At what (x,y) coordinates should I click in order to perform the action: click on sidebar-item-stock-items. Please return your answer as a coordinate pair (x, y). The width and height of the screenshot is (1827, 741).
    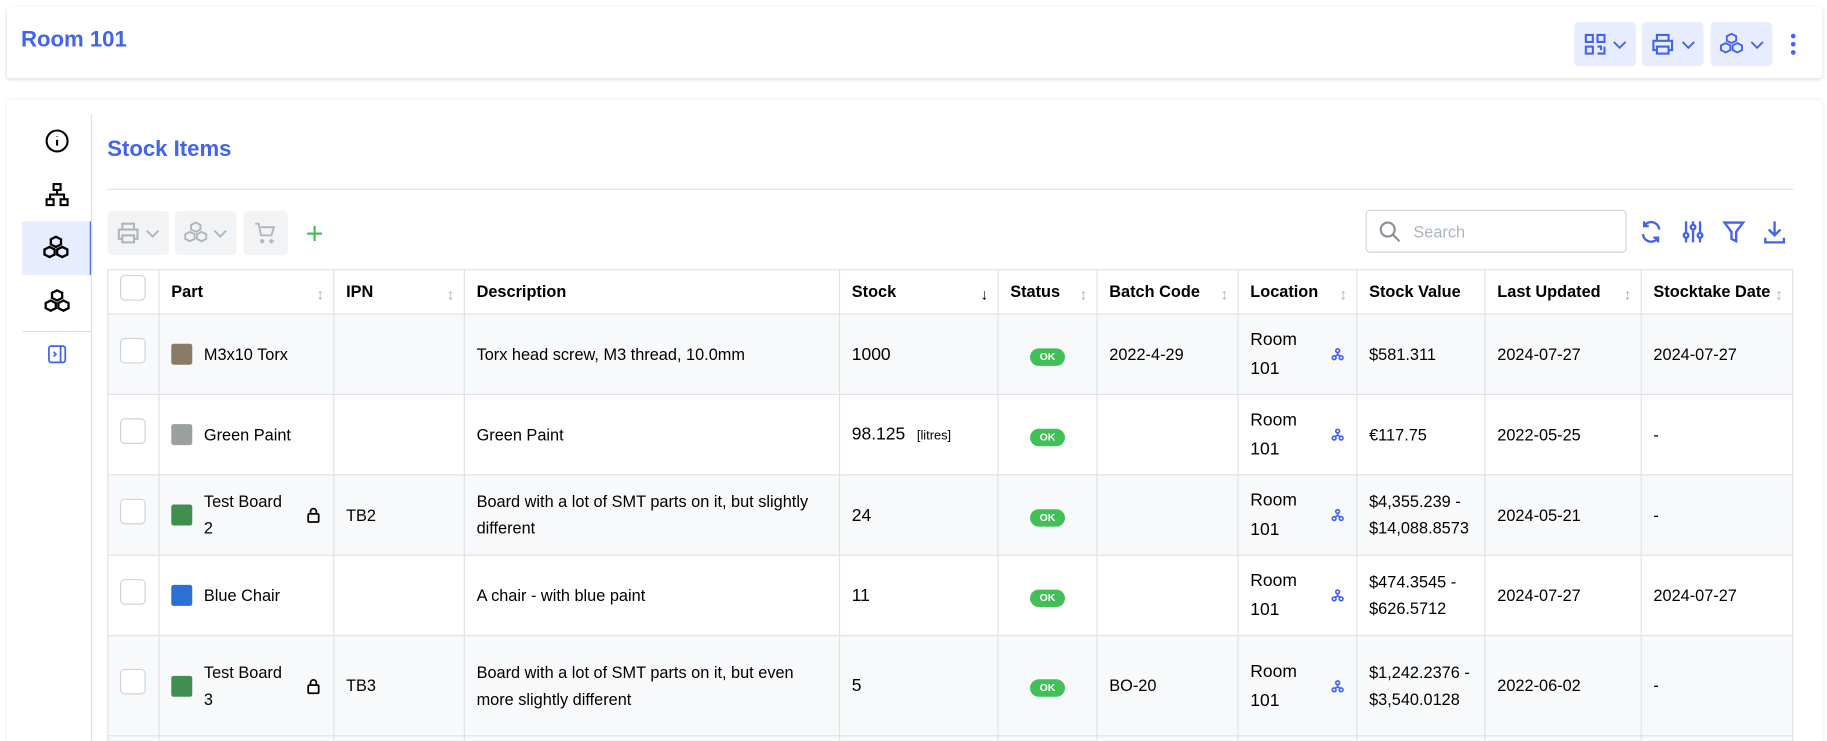
    Looking at the image, I should click on (57, 248).